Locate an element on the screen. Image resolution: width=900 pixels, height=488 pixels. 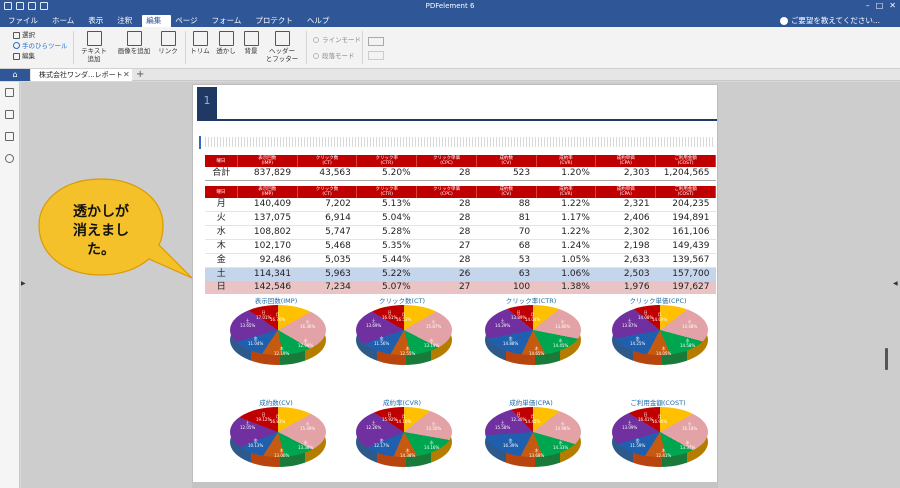
document-tab: 株式会社ワンダ...レポート is located at coordinates (81, 75).